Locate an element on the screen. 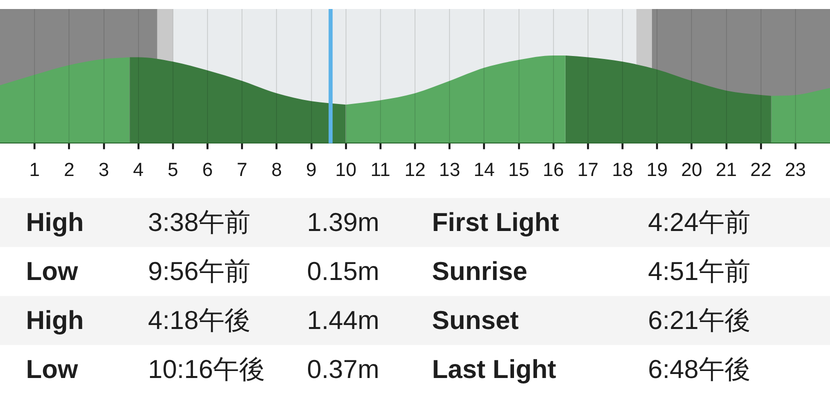 The image size is (830, 403). text: 4:51午前 is located at coordinates (699, 271).